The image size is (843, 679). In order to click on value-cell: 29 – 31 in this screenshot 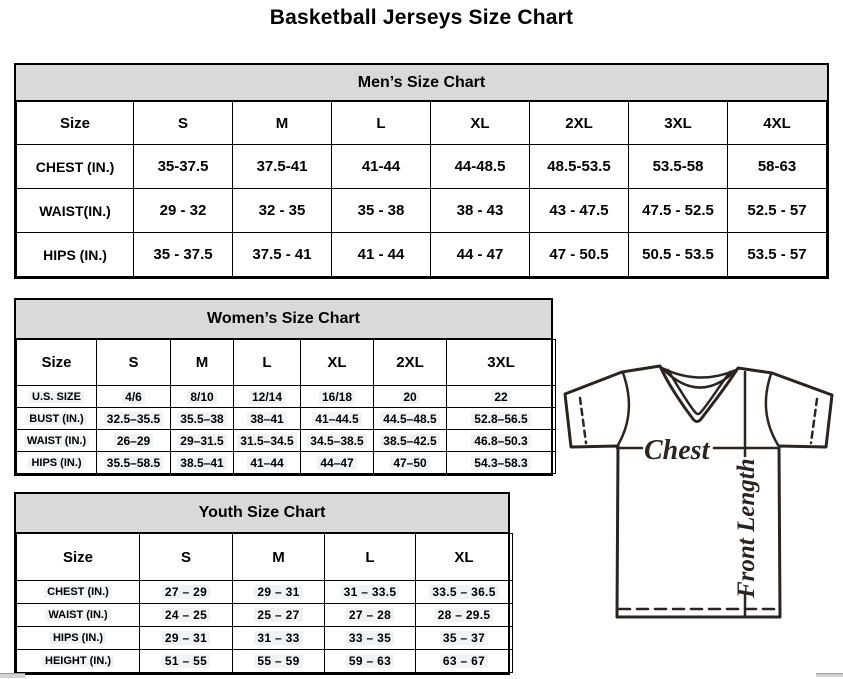, I will do `click(186, 638)`.